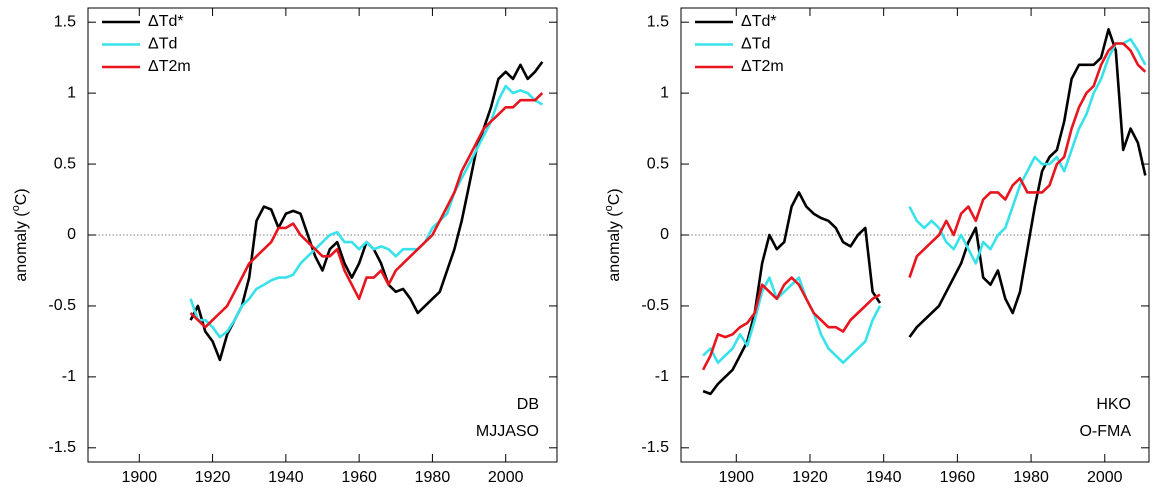  I want to click on annotation: O-FMA, so click(1105, 431).